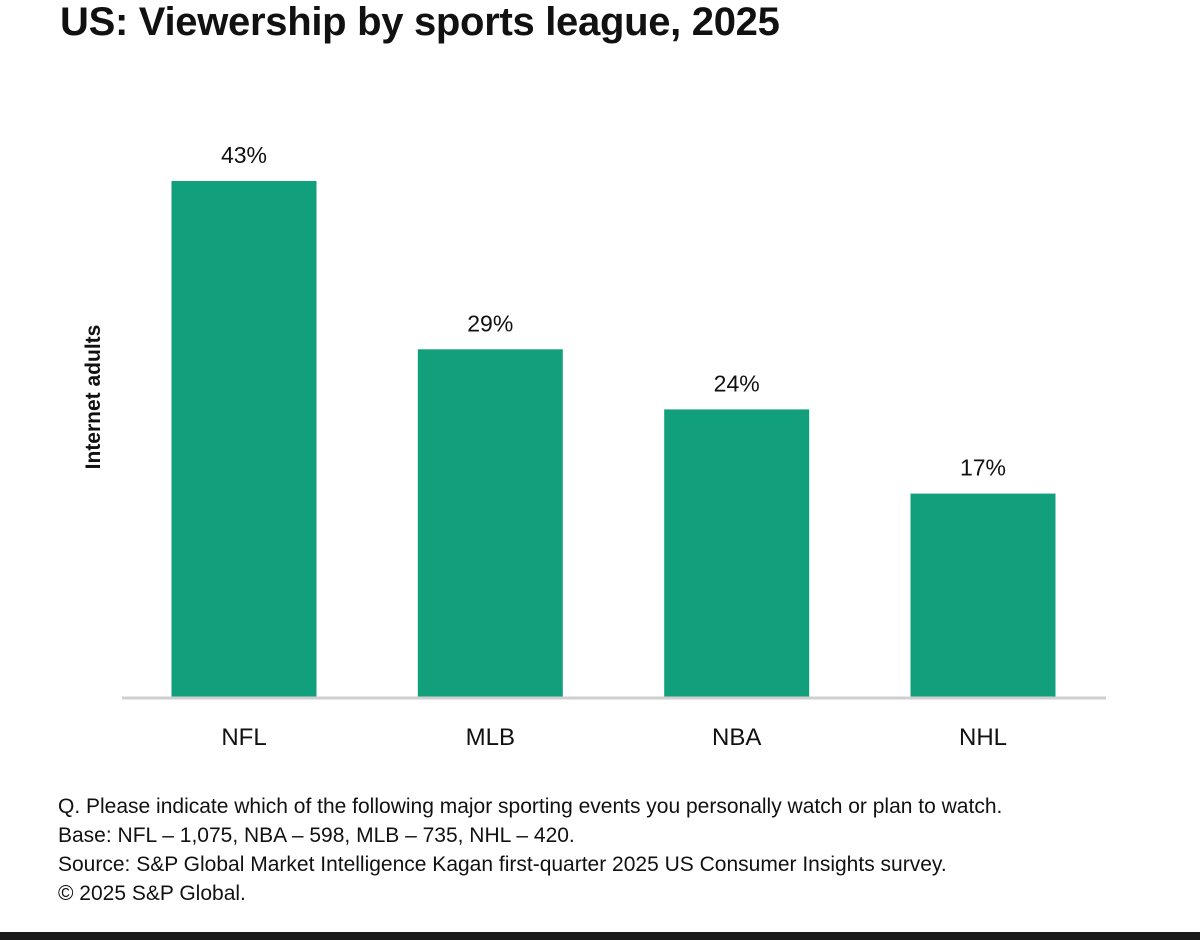 The width and height of the screenshot is (1200, 940). Describe the element at coordinates (737, 383) in the screenshot. I see `data-label-nba: 24%` at that location.